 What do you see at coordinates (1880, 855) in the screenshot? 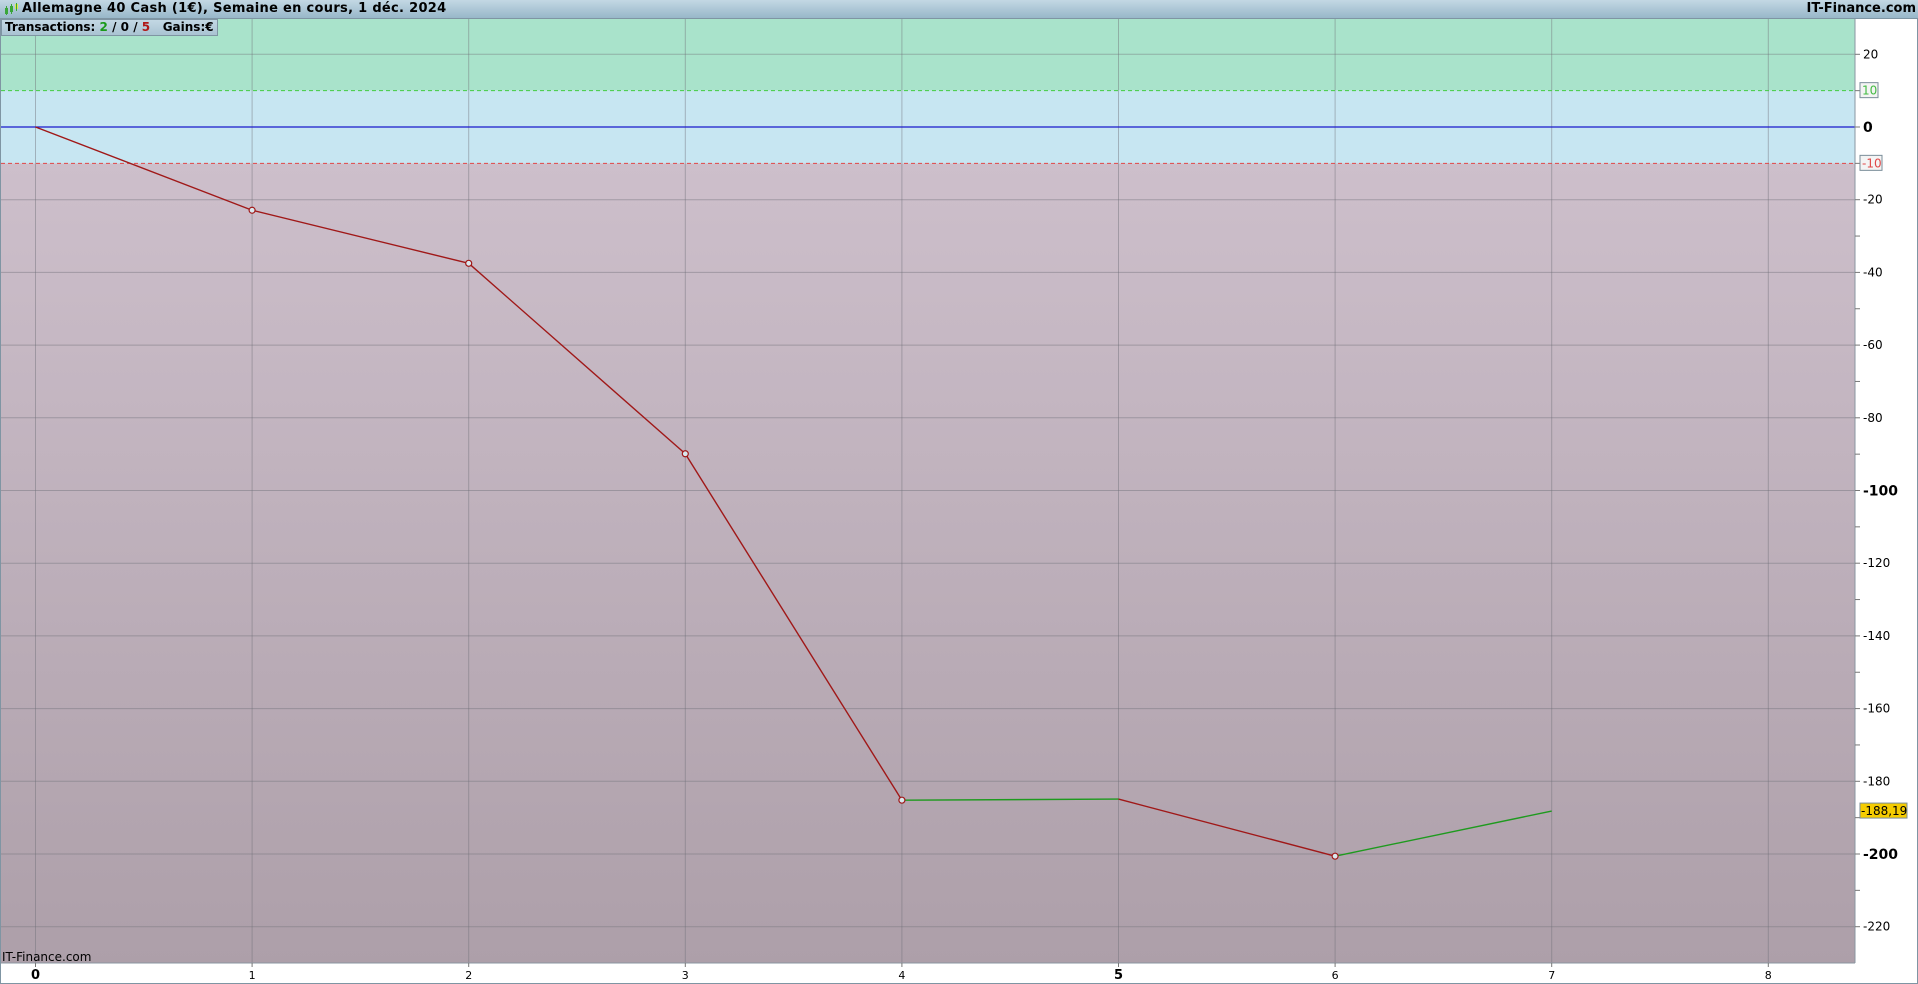
I see `y-tick-label: -200` at bounding box center [1880, 855].